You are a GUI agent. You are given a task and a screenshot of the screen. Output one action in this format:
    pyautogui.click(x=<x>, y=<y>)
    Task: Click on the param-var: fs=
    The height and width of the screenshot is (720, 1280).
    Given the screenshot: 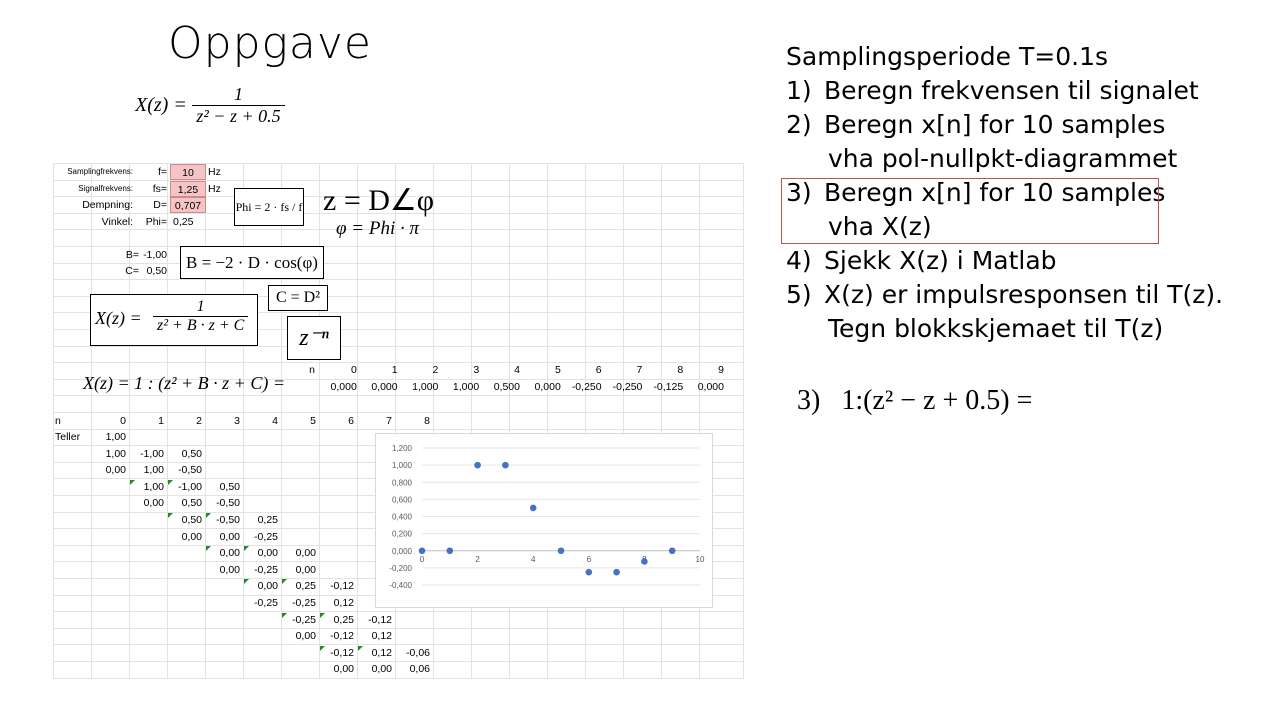 What is the action you would take?
    pyautogui.click(x=159, y=188)
    